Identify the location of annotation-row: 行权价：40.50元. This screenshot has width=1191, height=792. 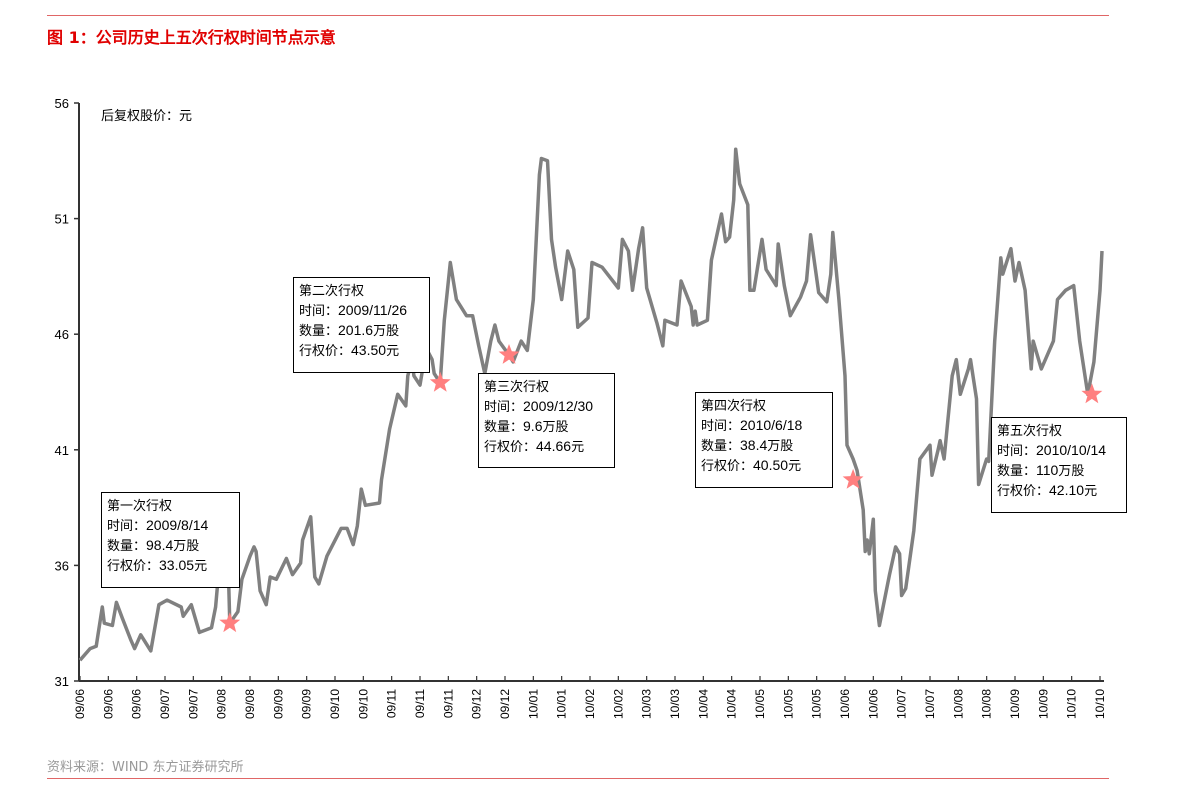
(764, 466).